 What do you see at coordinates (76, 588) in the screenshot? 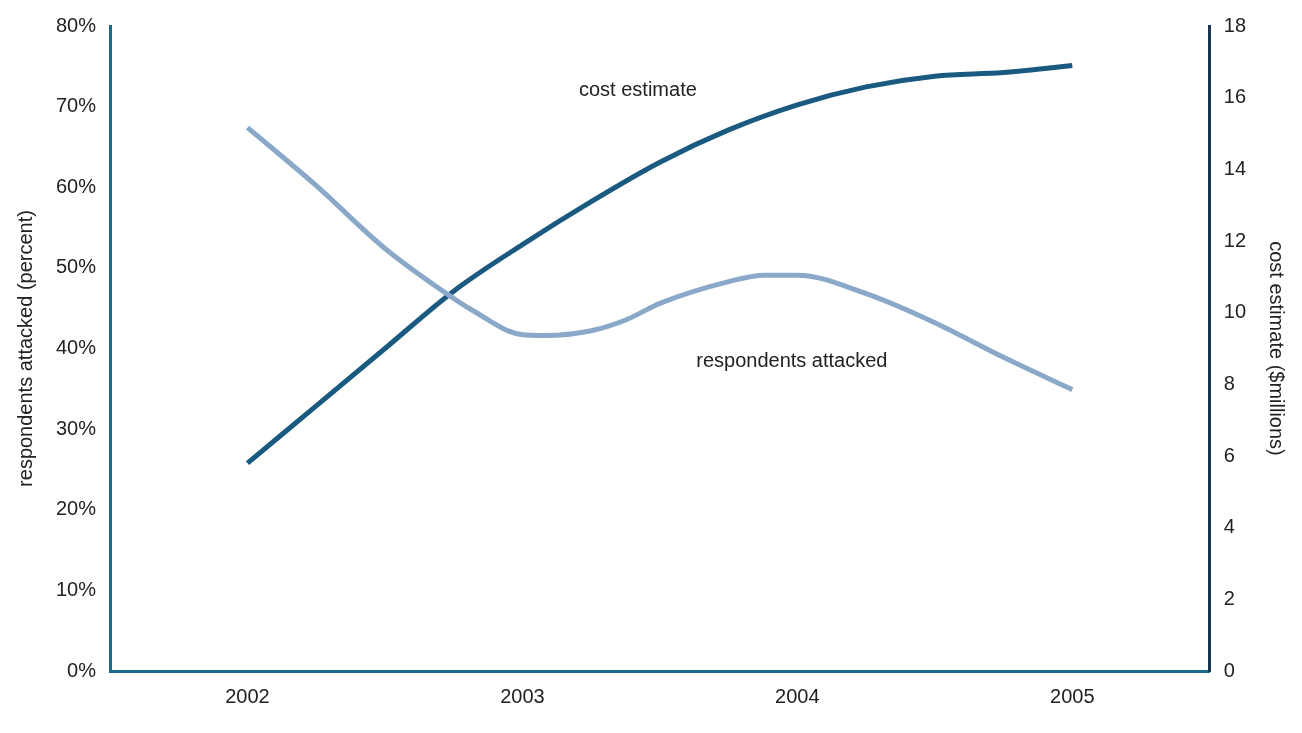
I see `y-tick-label: 10%` at bounding box center [76, 588].